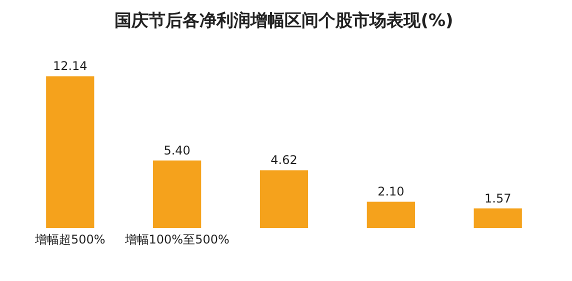  What do you see at coordinates (177, 239) in the screenshot?
I see `x-tick-label: 增幅100%至500%` at bounding box center [177, 239].